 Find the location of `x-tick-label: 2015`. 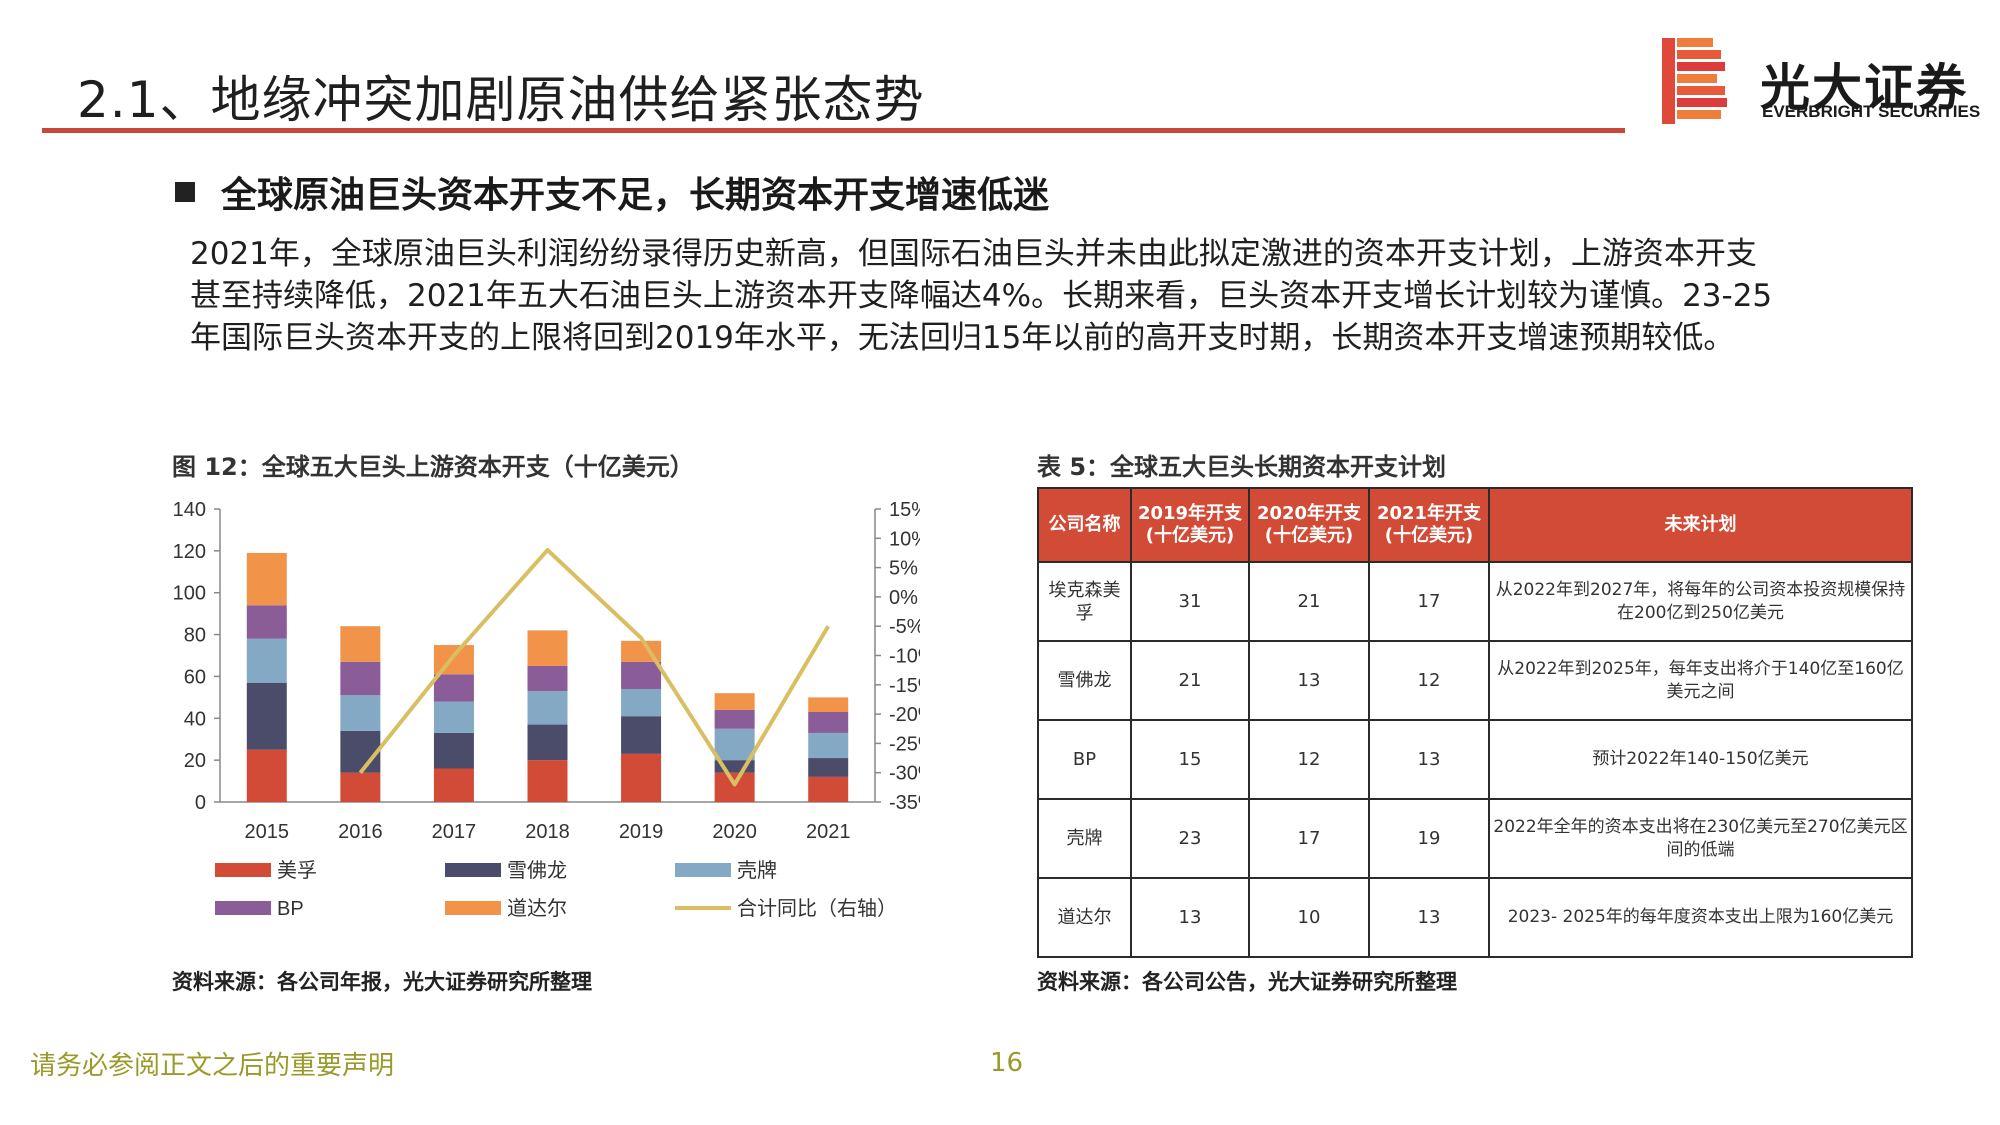

x-tick-label: 2015 is located at coordinates (267, 832).